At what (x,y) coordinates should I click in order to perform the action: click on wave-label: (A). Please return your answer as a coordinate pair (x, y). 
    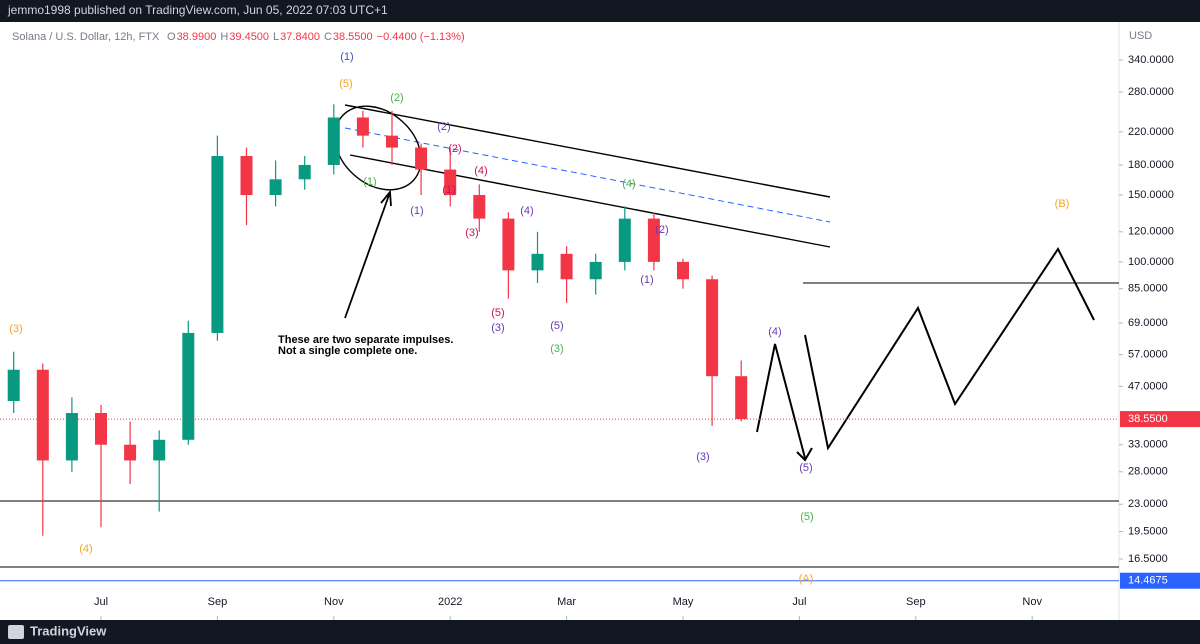
    Looking at the image, I should click on (806, 579).